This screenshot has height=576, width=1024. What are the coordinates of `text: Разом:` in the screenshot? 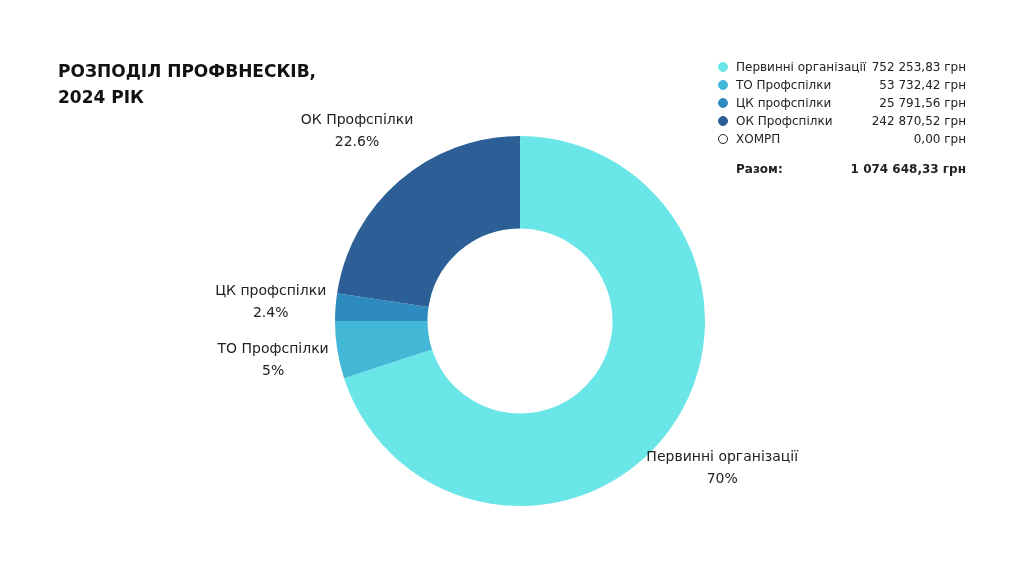 It's located at (760, 169).